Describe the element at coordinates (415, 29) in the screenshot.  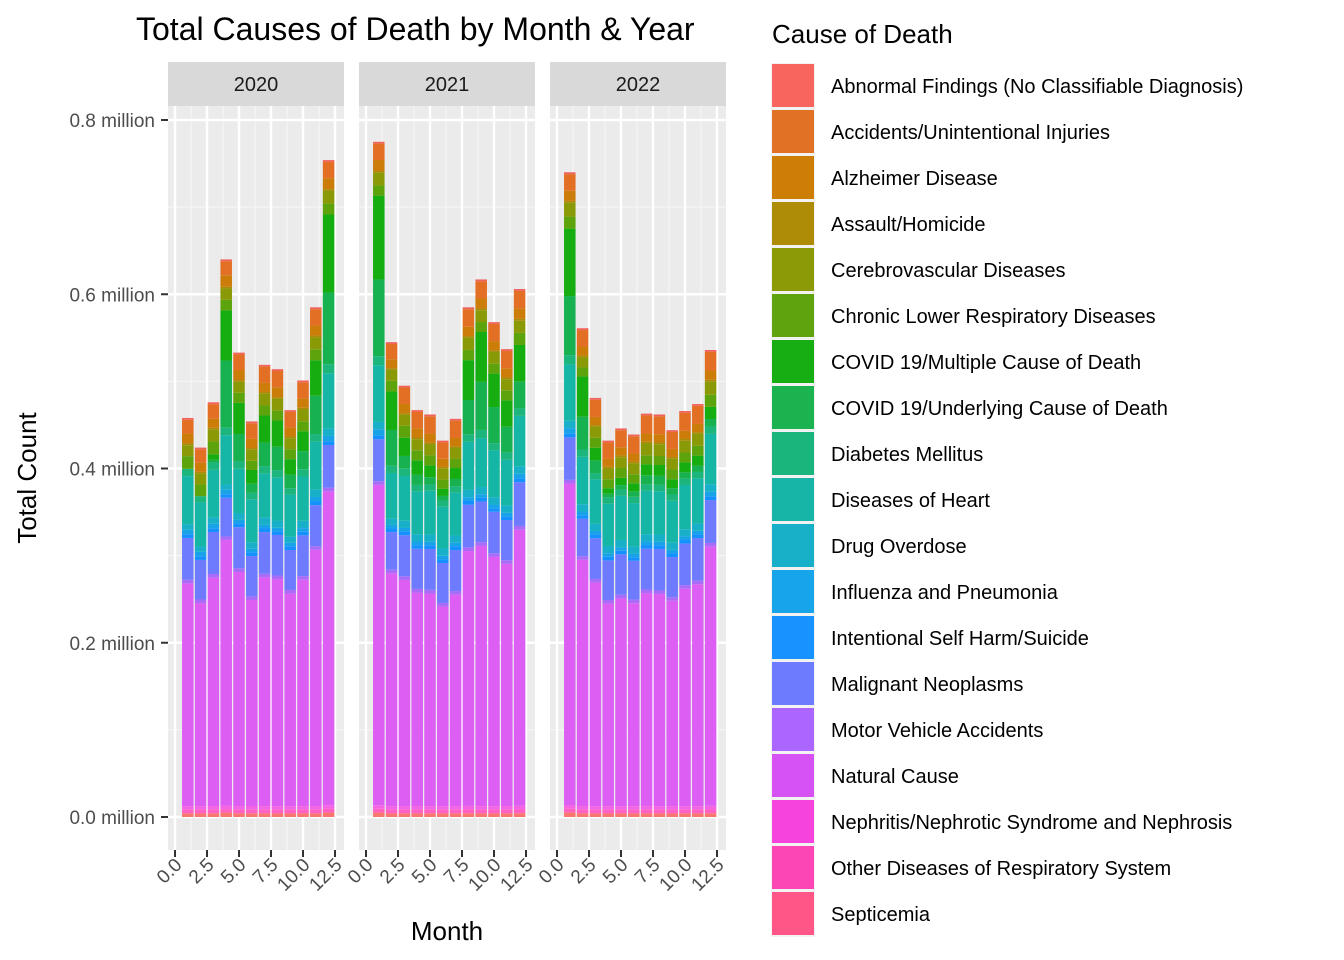
I see `chart-title: Total Causes of Death by Month & Year` at that location.